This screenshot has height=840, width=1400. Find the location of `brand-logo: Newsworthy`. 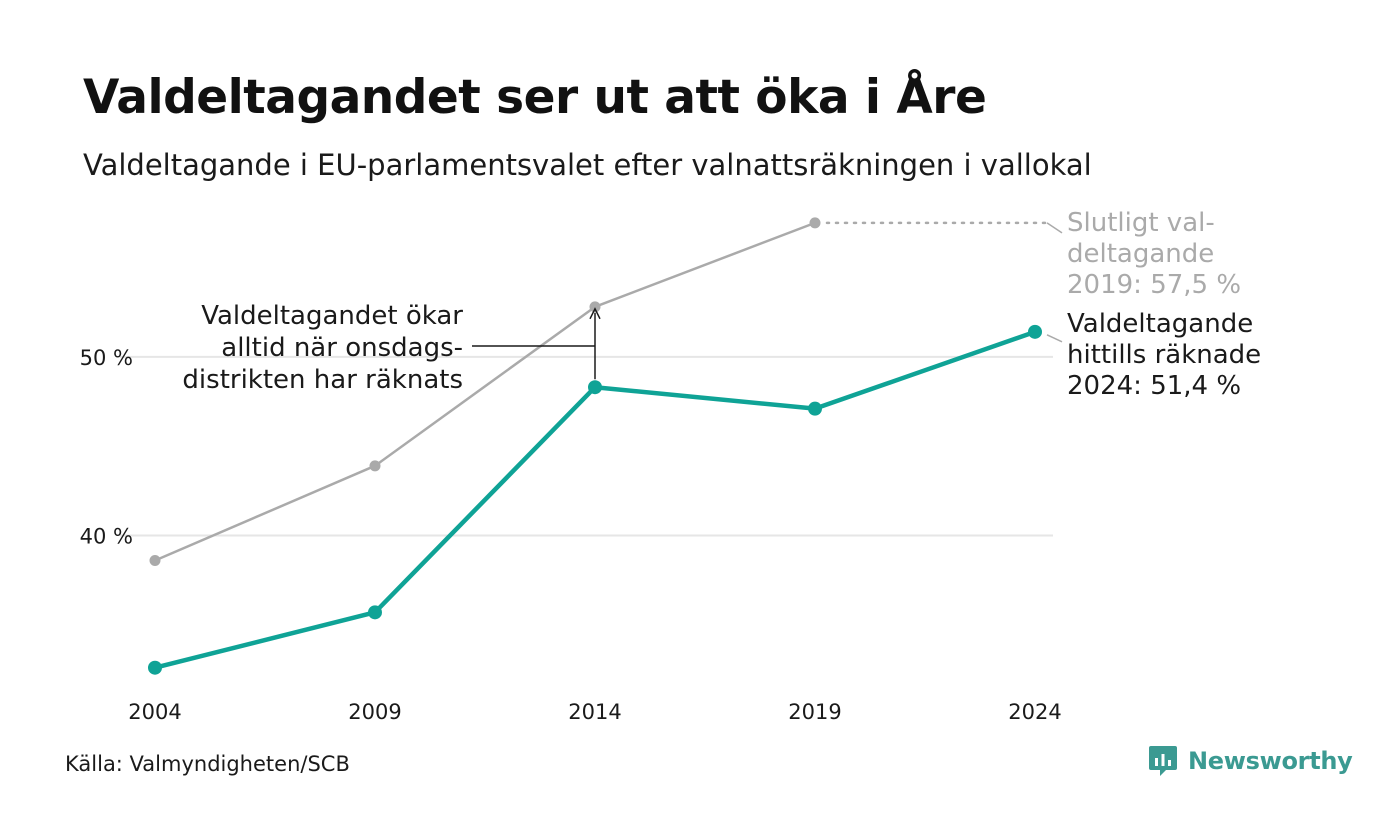

brand-logo: Newsworthy is located at coordinates (1250, 761).